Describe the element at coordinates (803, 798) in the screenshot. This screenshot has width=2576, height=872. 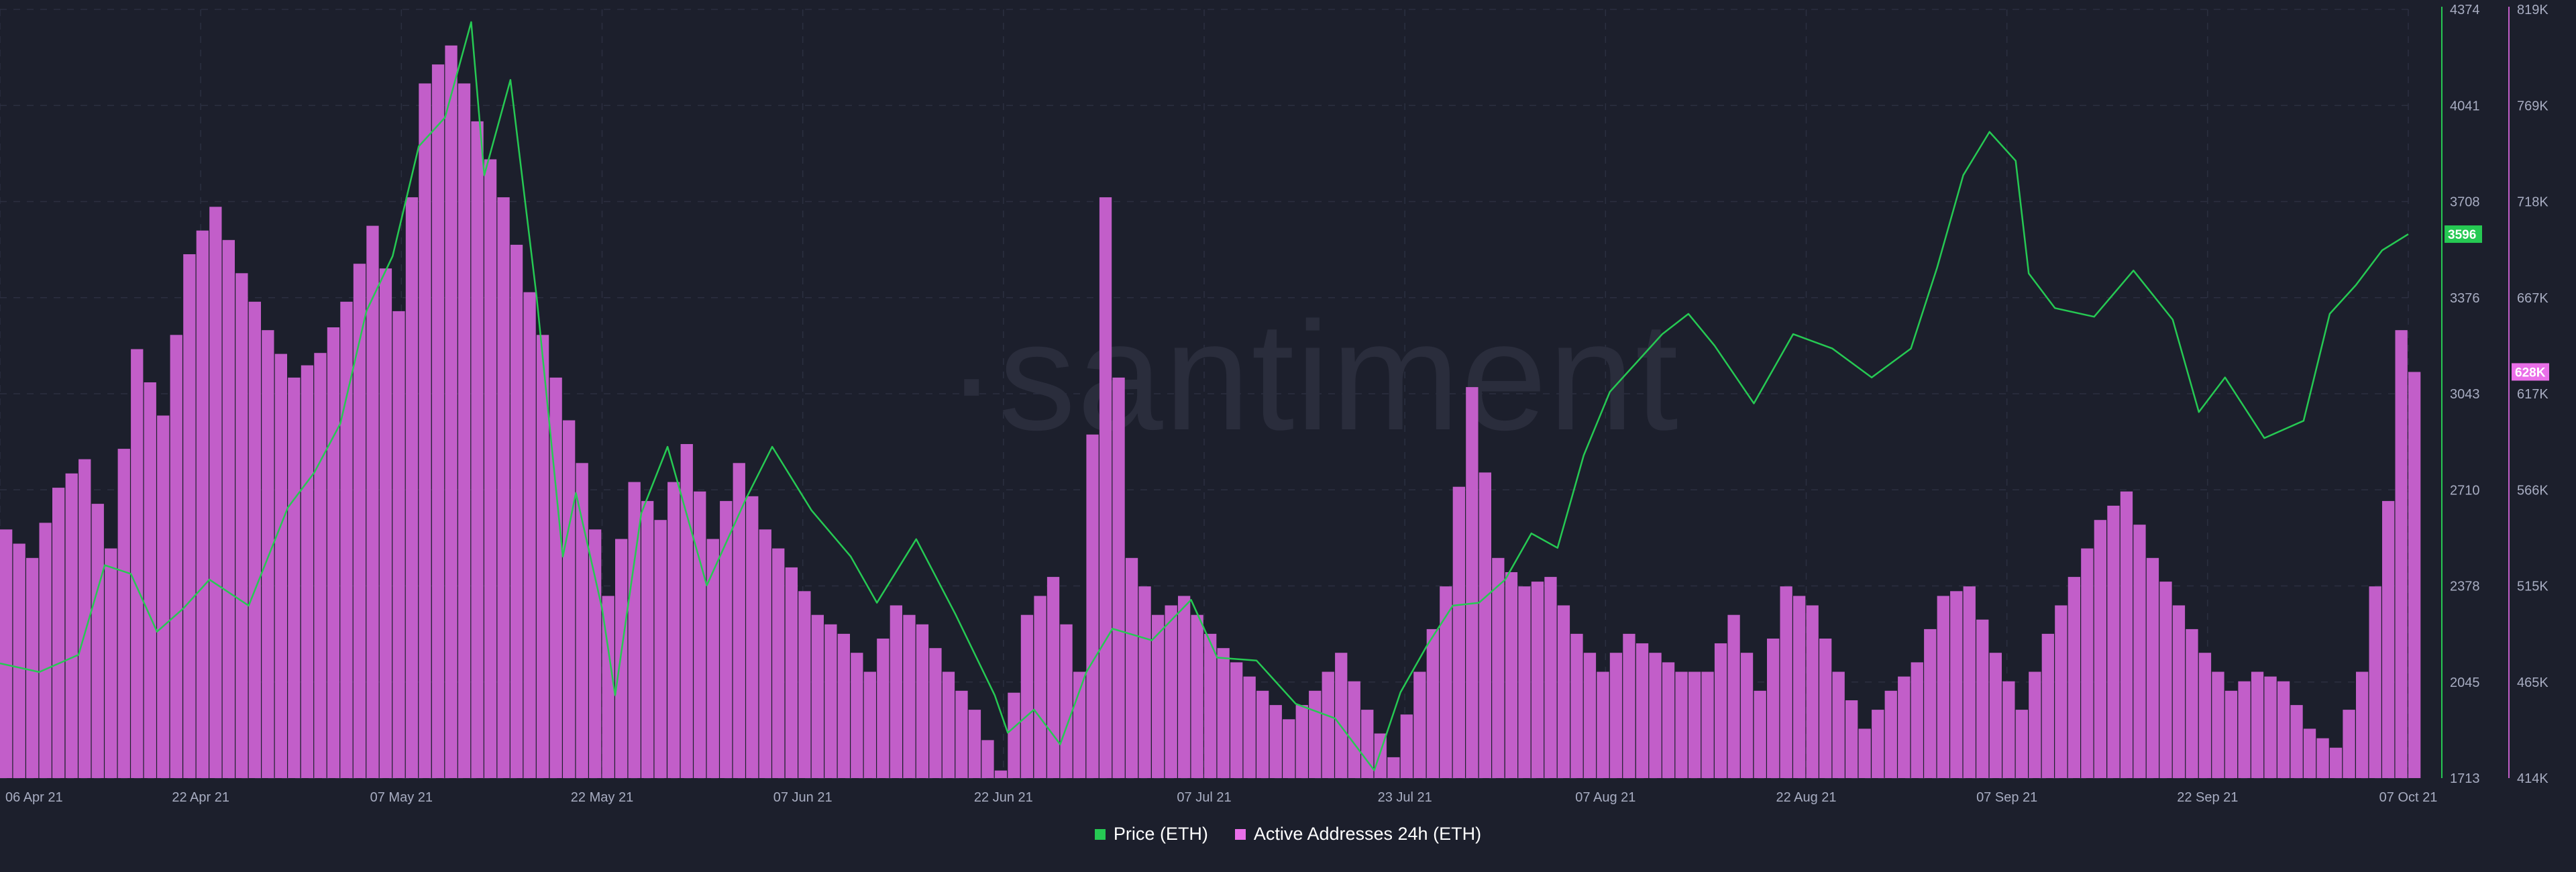
I see `x-axis-tick-label: 07 Jun 21` at that location.